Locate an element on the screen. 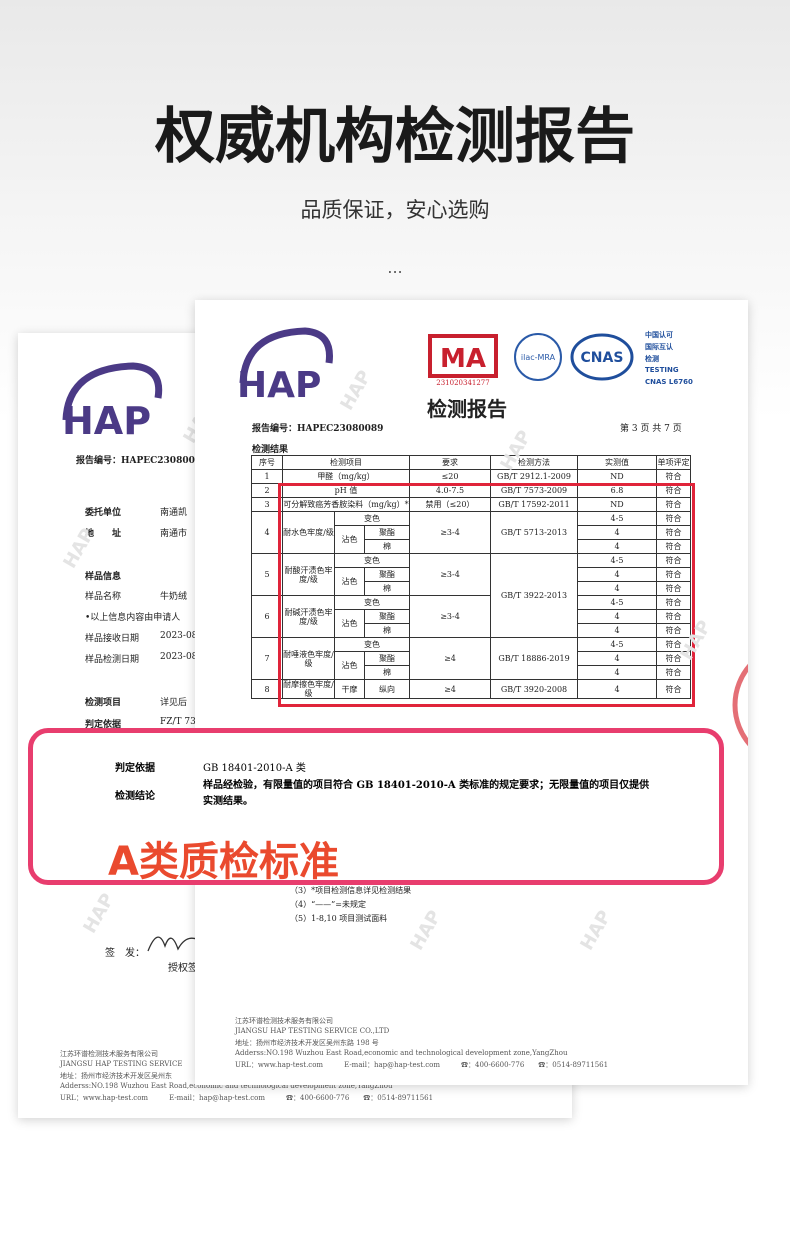  overlay-value: GB 18401-2010-A 类 is located at coordinates (254, 768).